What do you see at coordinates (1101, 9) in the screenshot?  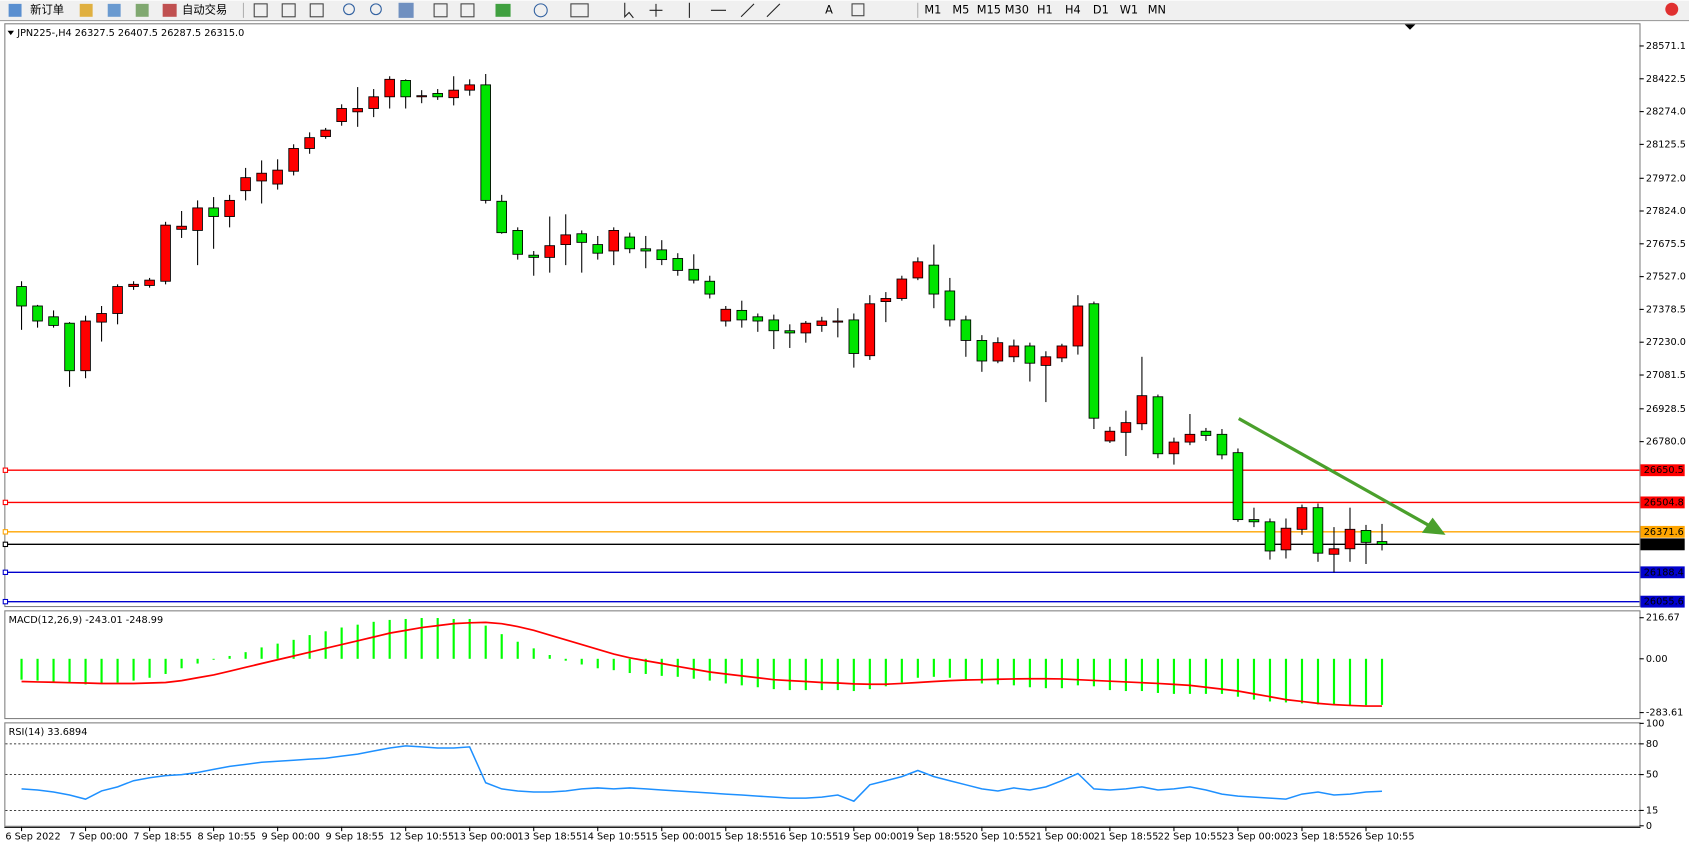 I see `timeframe-button: D1` at bounding box center [1101, 9].